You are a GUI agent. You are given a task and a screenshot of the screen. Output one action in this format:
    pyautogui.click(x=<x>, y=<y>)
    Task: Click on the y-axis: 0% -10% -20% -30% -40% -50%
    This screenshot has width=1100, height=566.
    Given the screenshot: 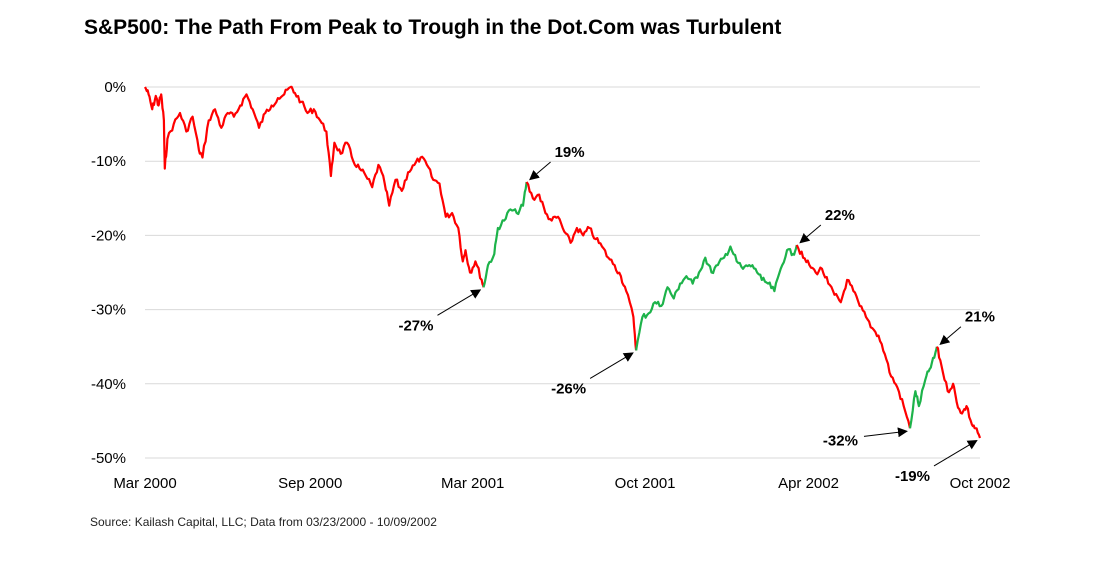 What is the action you would take?
    pyautogui.click(x=108, y=273)
    